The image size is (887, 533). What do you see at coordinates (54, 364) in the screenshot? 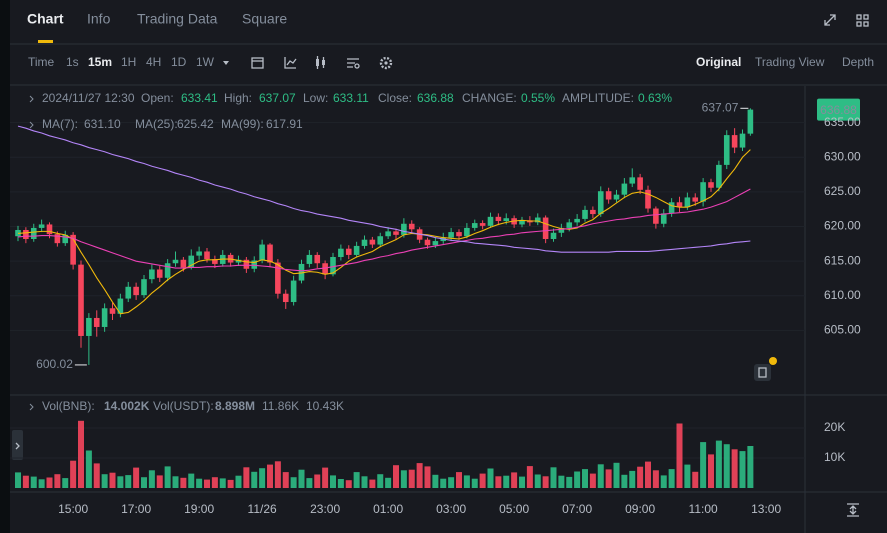
I see `low-annotation: 600.02` at bounding box center [54, 364].